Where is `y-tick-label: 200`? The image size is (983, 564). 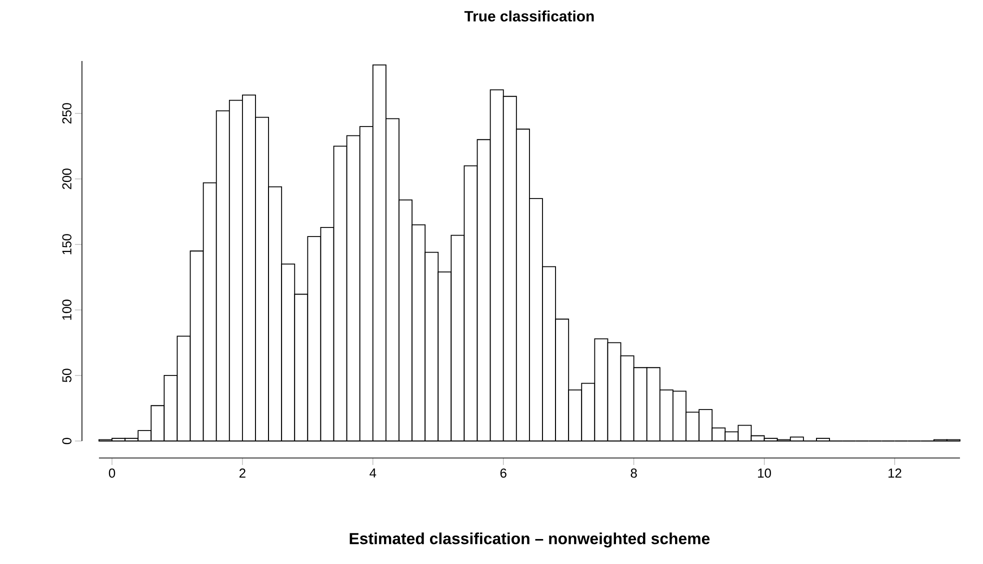 y-tick-label: 200 is located at coordinates (67, 179).